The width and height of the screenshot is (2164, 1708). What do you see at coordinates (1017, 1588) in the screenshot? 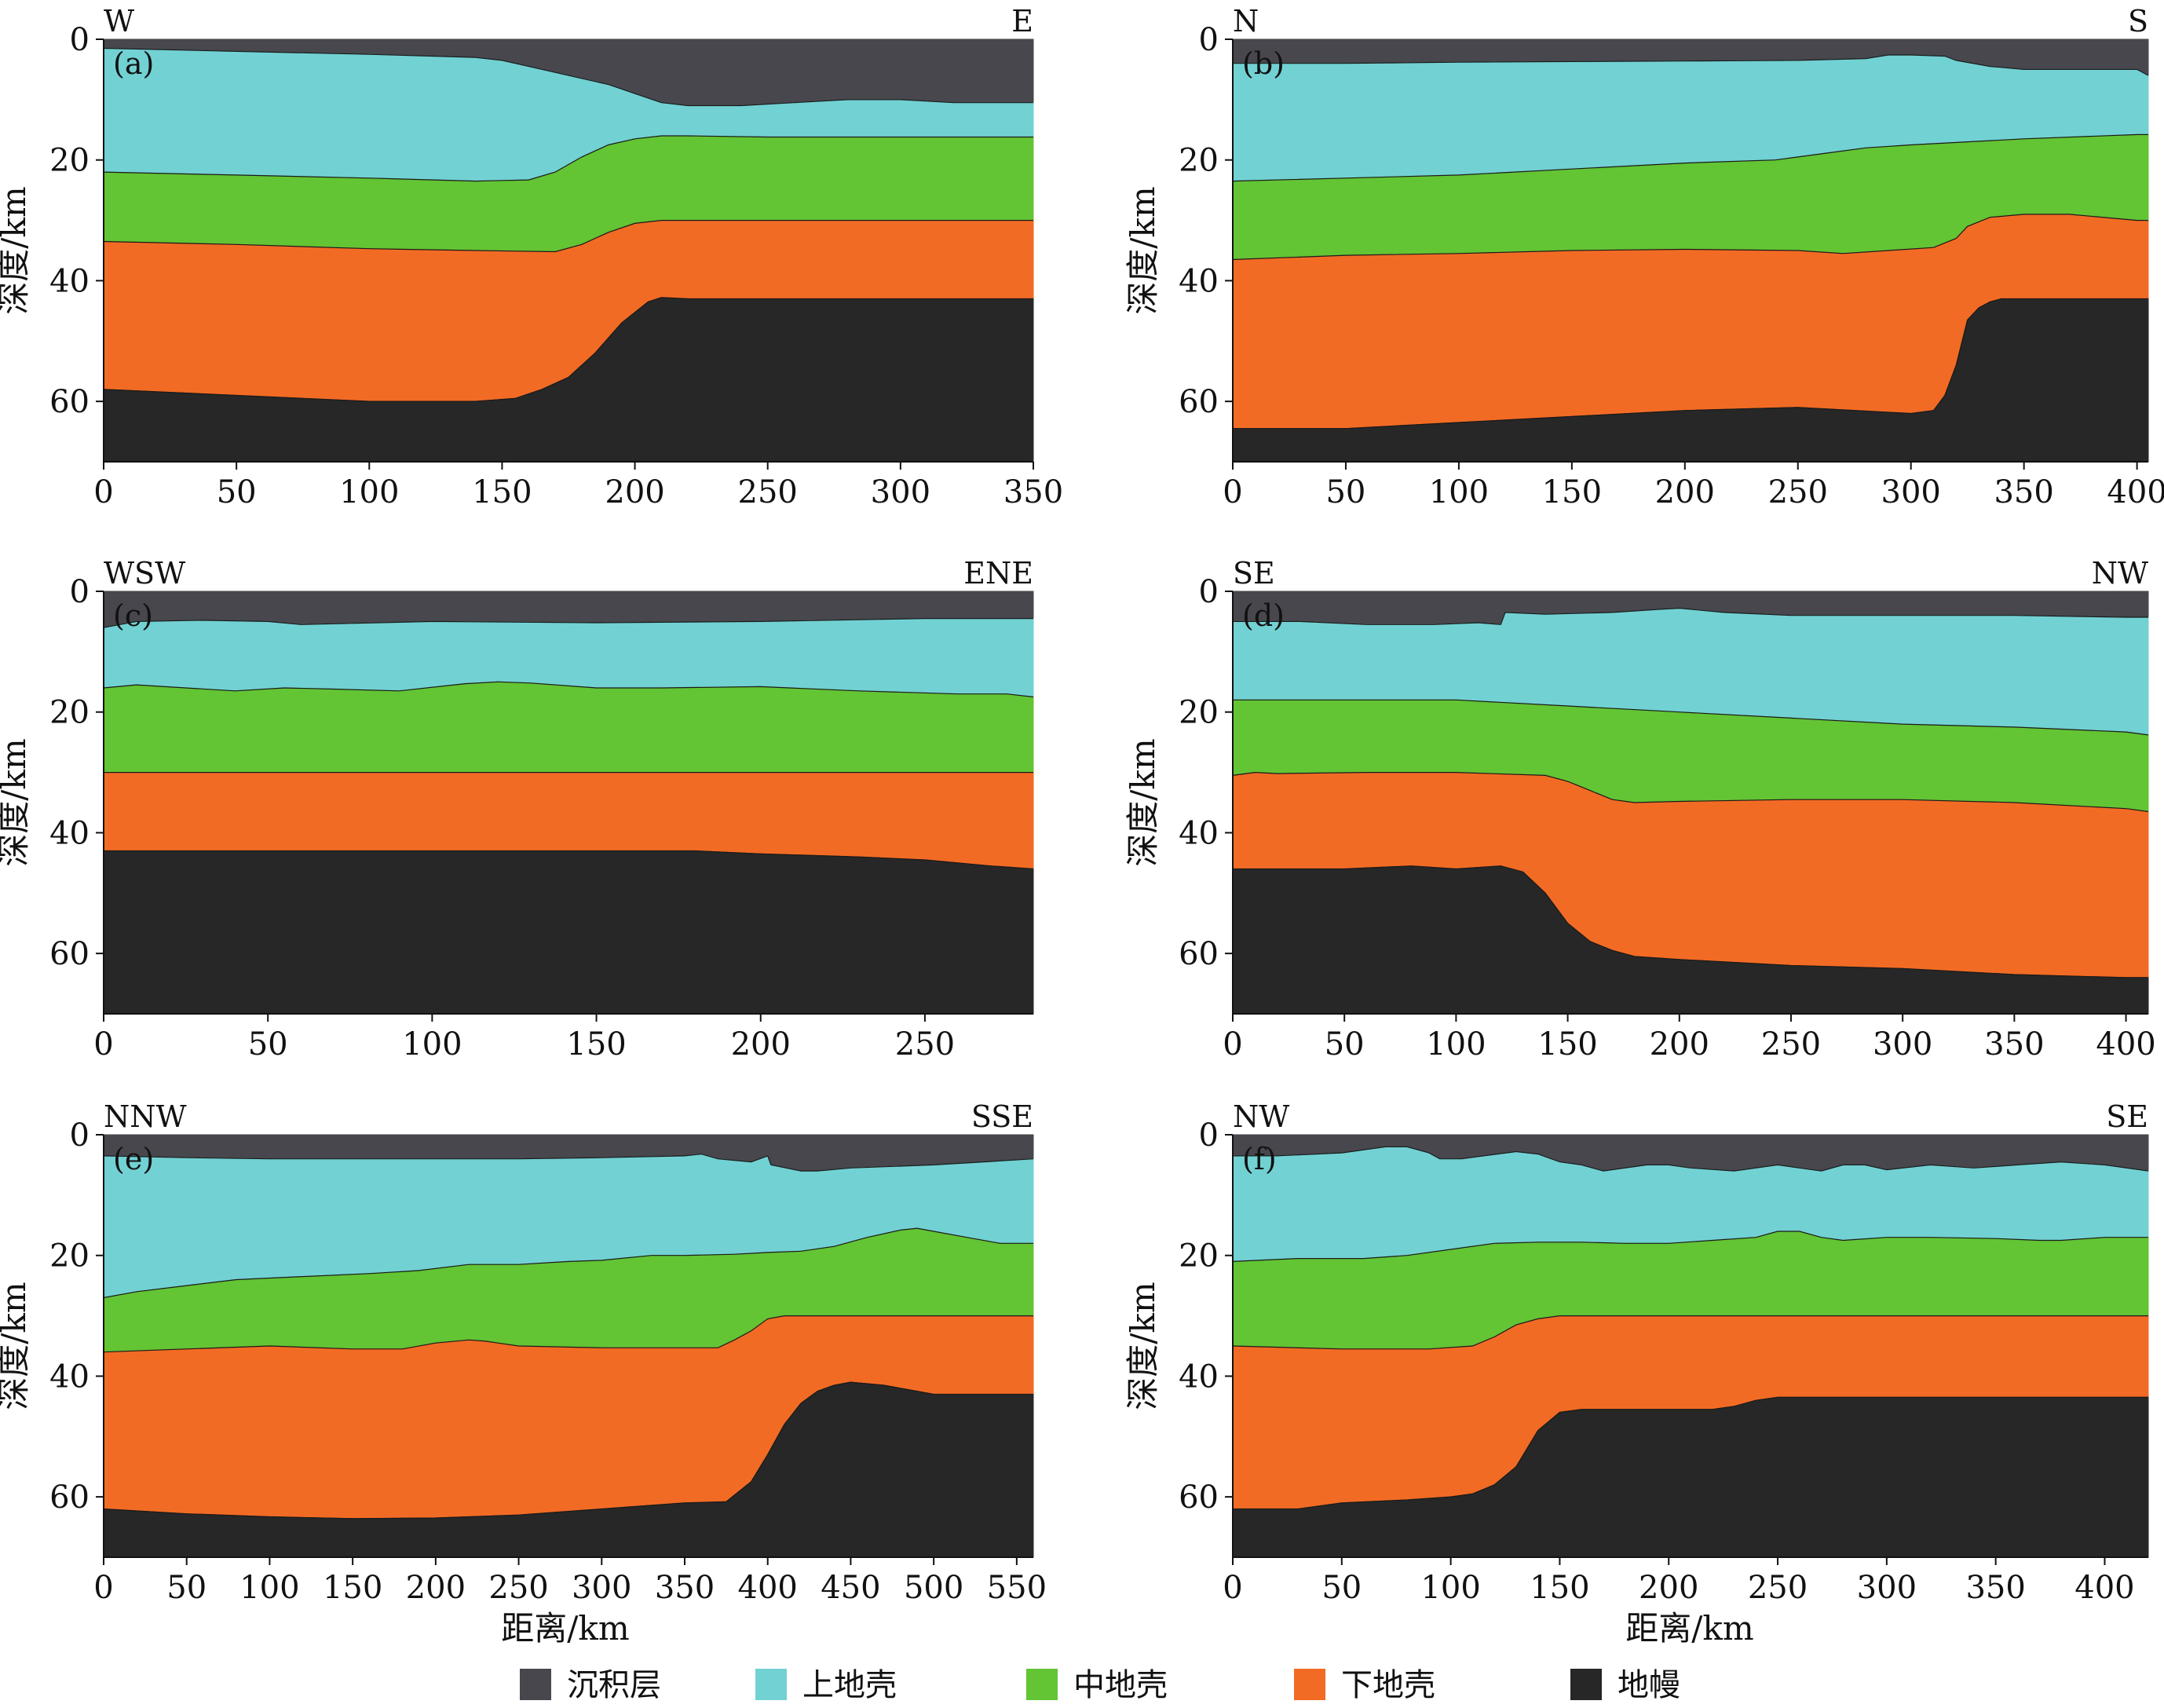
I see `x-tick-label: 550` at bounding box center [1017, 1588].